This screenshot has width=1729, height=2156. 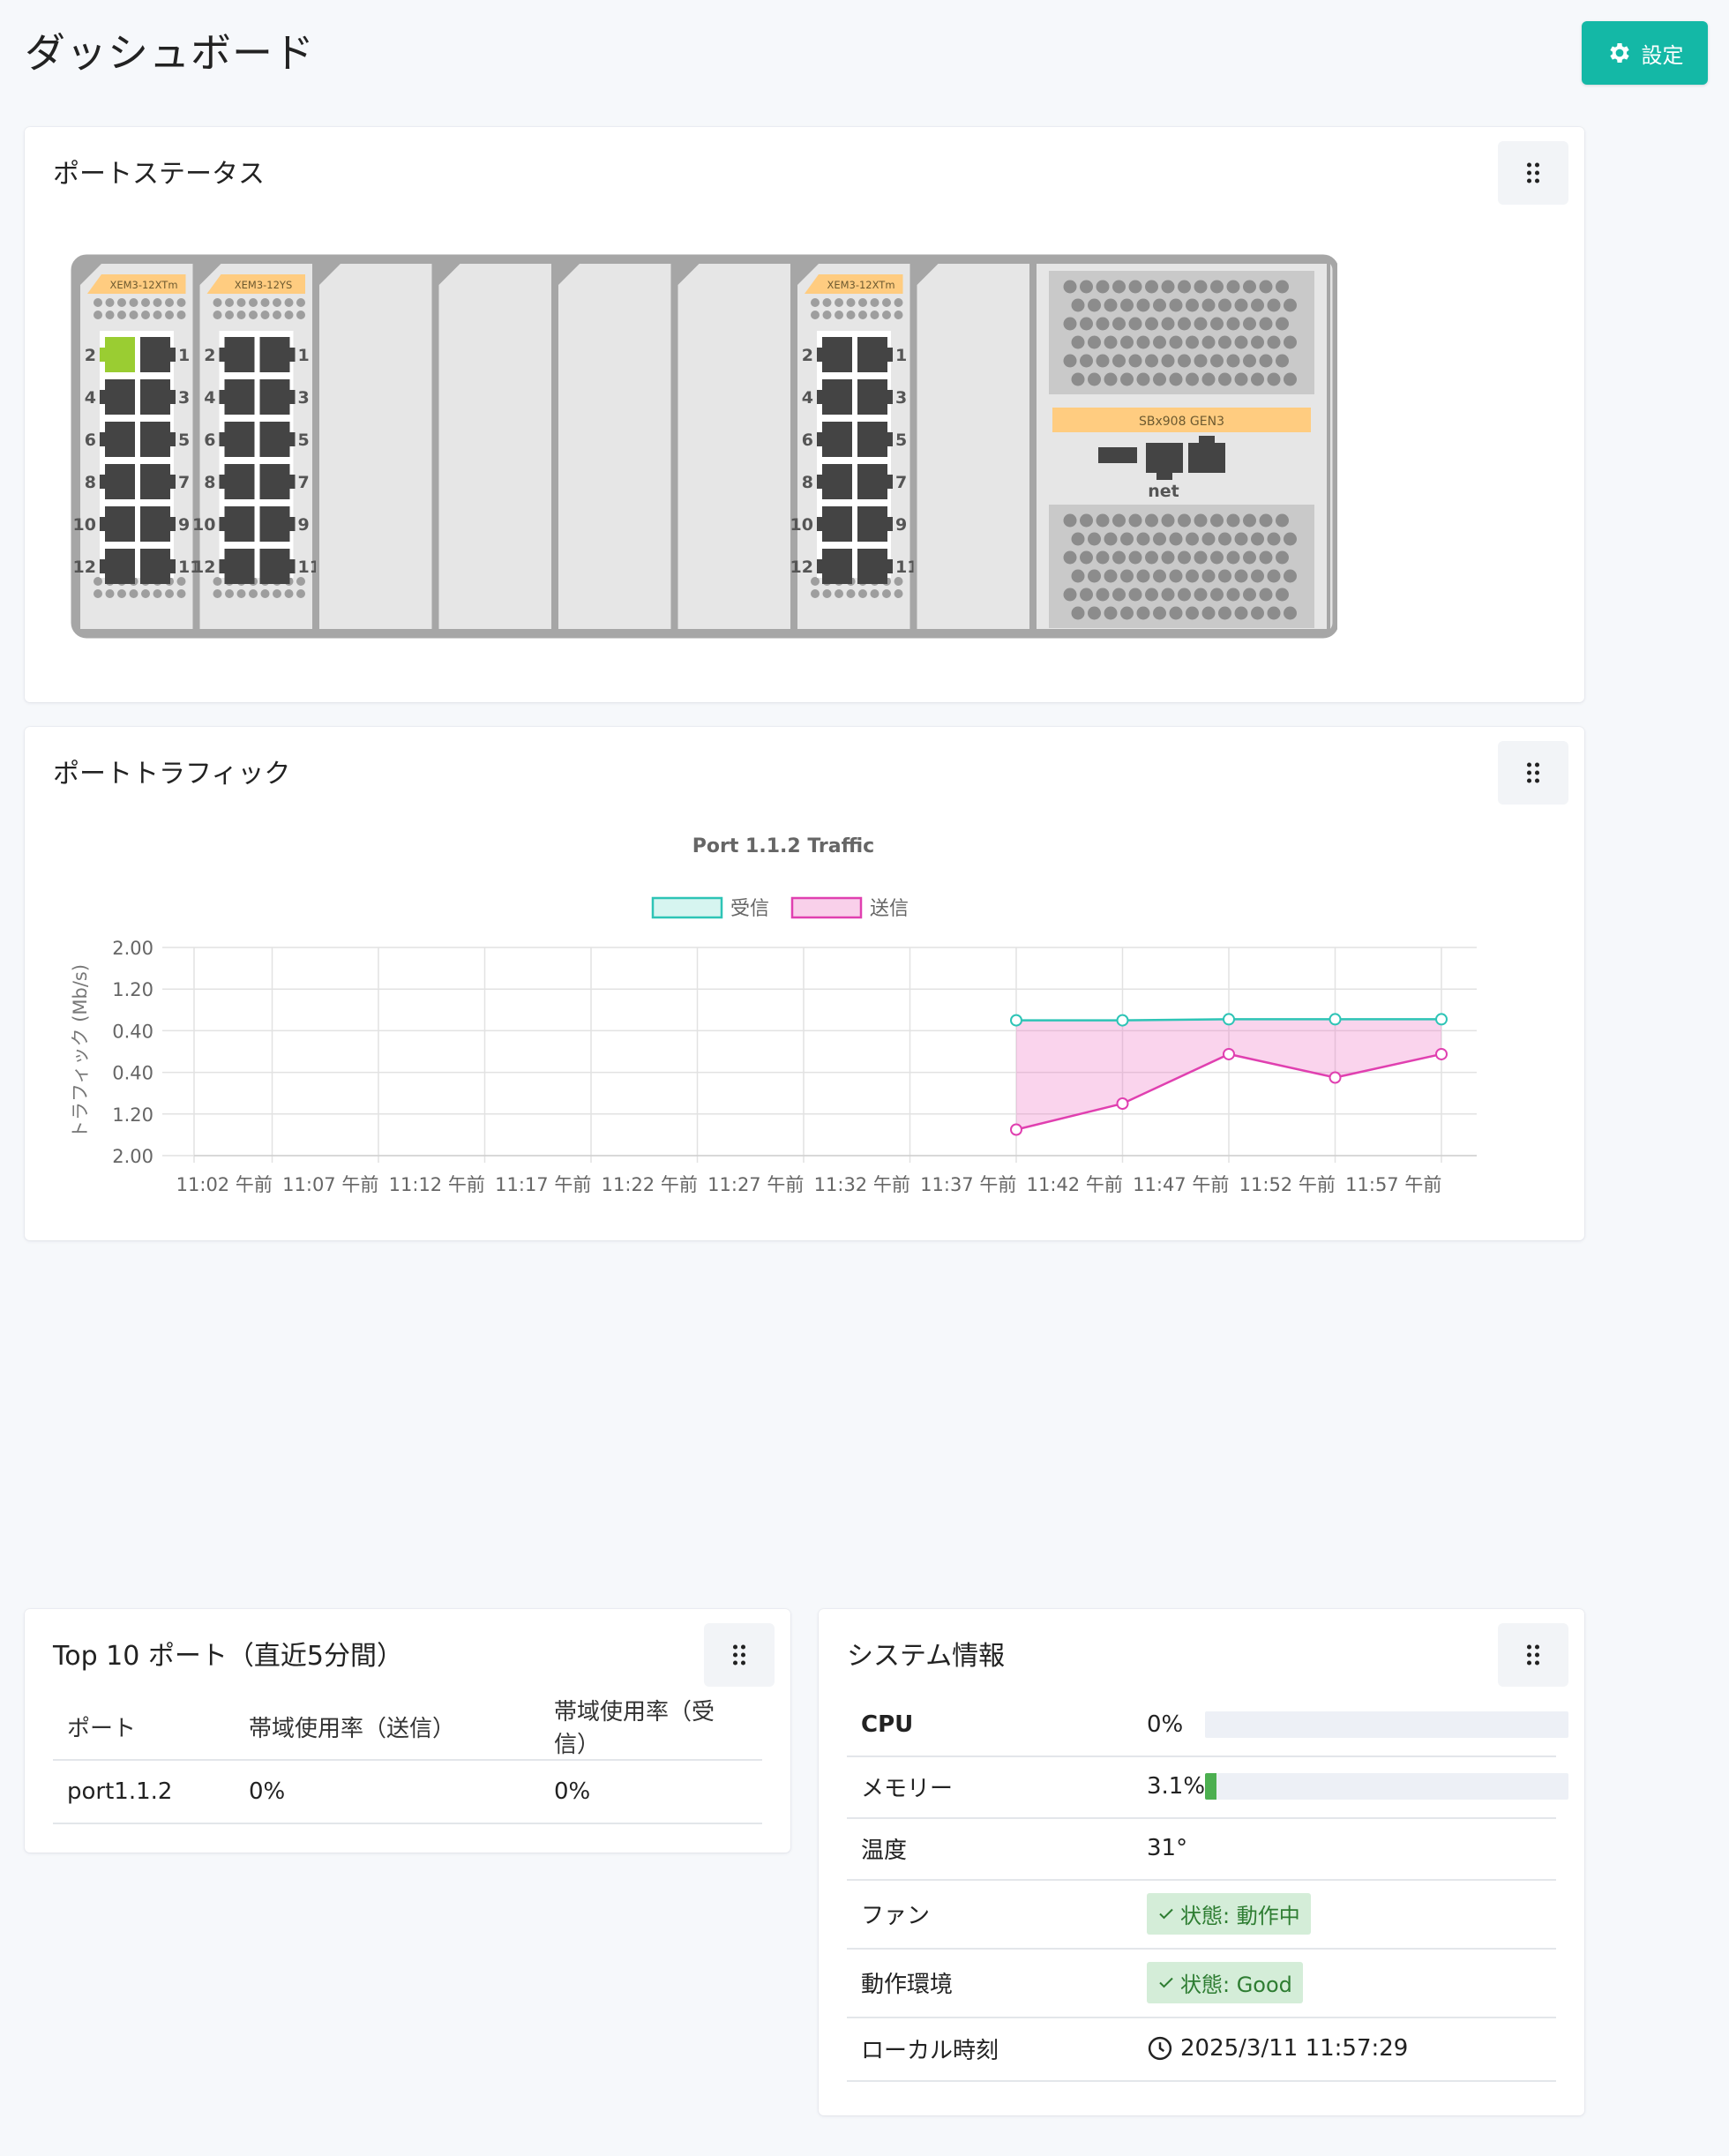 I want to click on system-info-title: システム情報, so click(x=926, y=1657).